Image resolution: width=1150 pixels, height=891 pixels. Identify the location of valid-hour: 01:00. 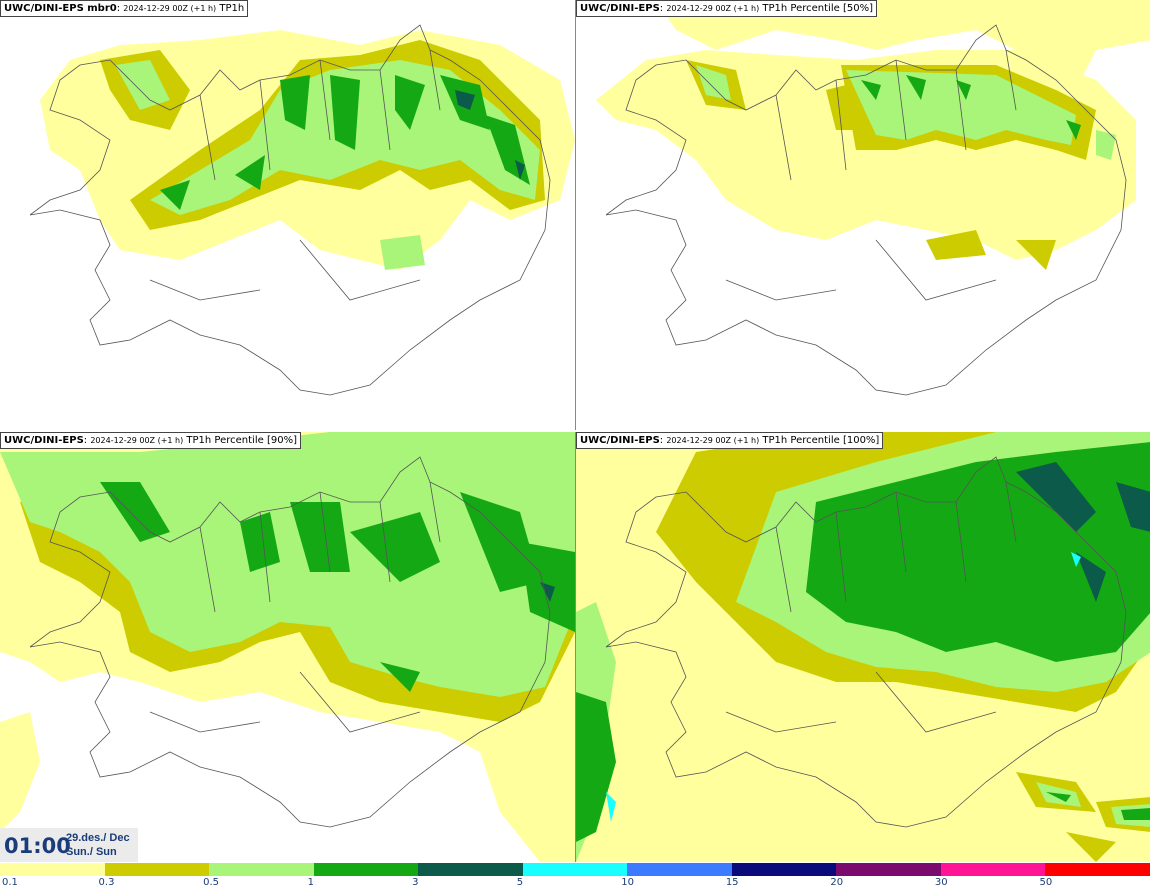
(37, 846).